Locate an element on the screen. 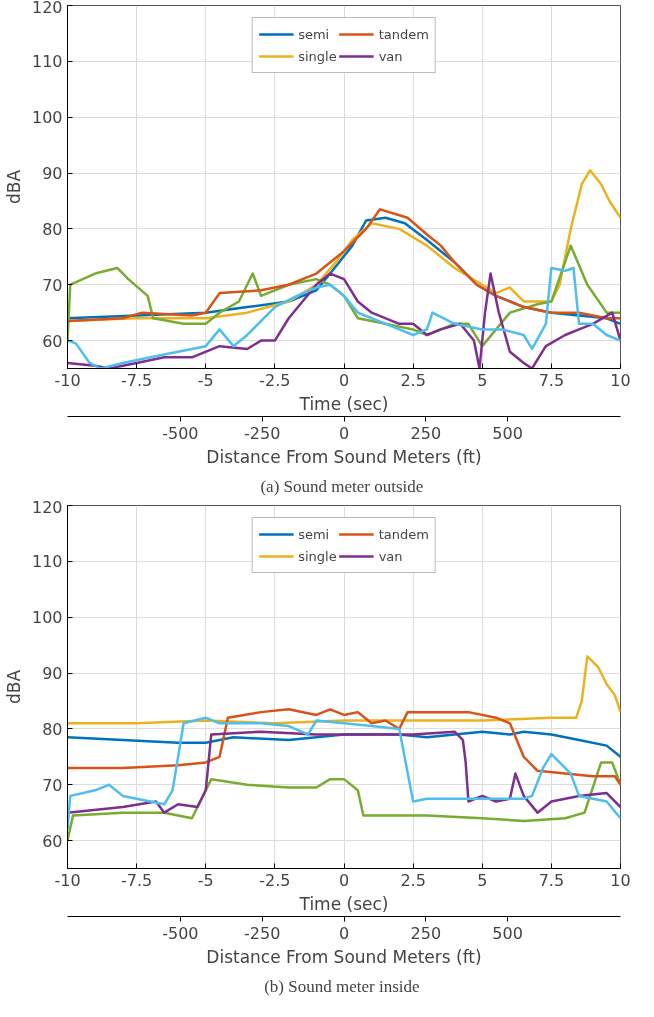 Image resolution: width=654 pixels, height=1017 pixels. text: (a) Sound meter outside is located at coordinates (342, 486).